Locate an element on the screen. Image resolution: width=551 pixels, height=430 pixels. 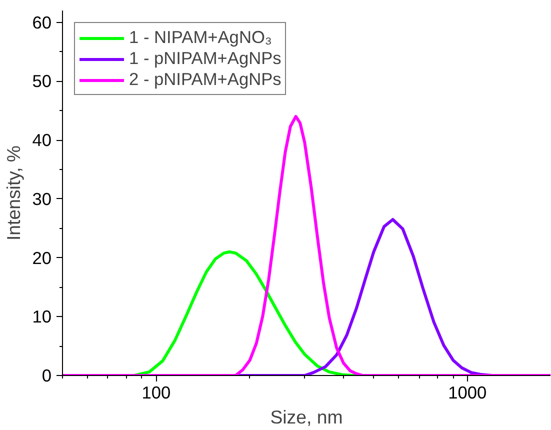
x-axis-title: Size, nm is located at coordinates (306, 417).